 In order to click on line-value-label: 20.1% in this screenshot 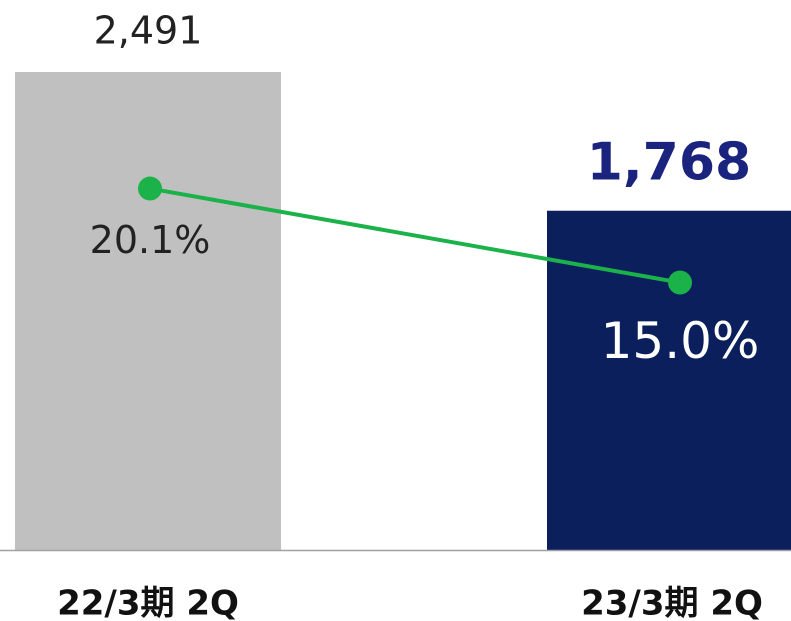, I will do `click(150, 240)`.